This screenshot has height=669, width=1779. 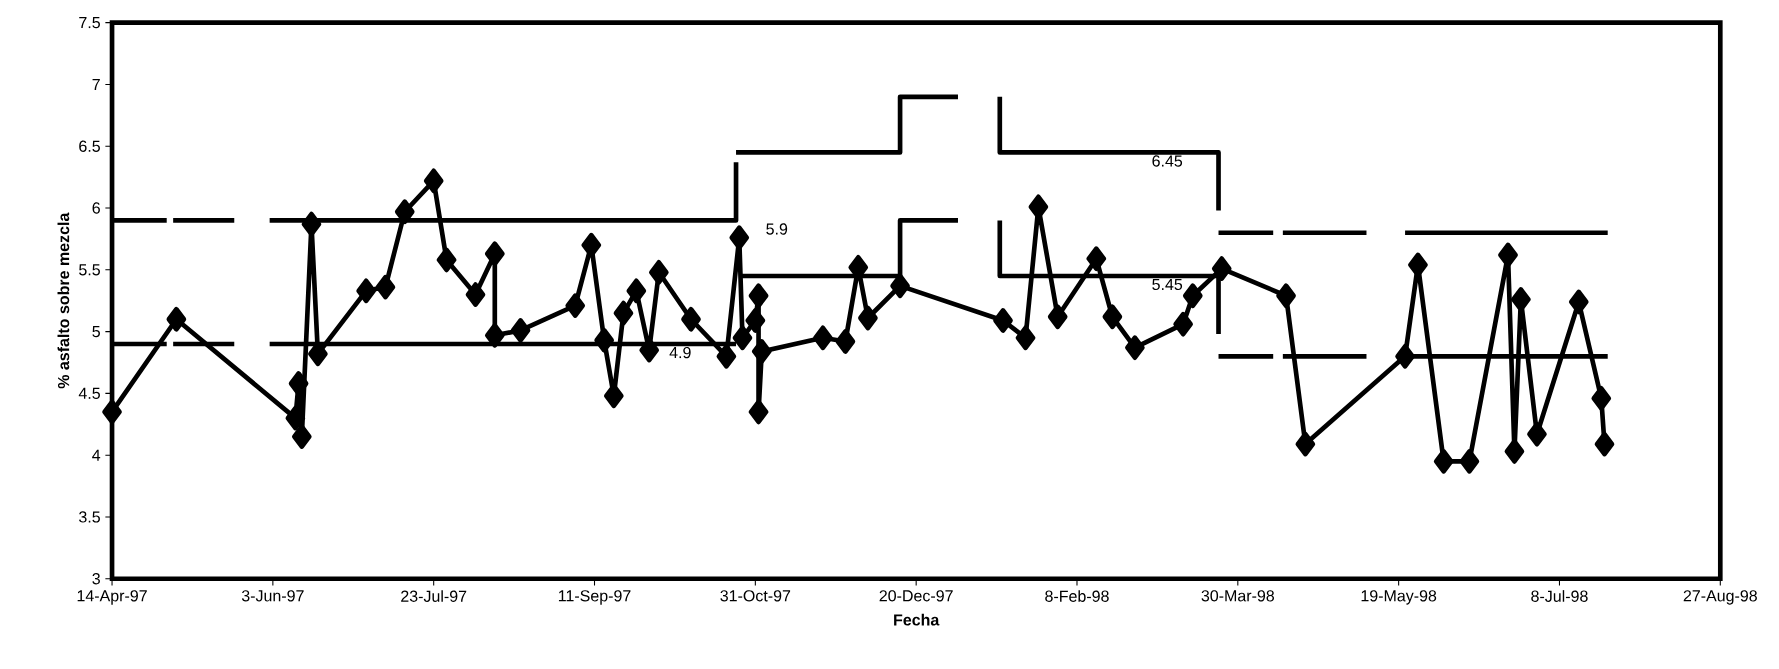 I want to click on y-tick-label: 6.5, so click(x=89, y=146).